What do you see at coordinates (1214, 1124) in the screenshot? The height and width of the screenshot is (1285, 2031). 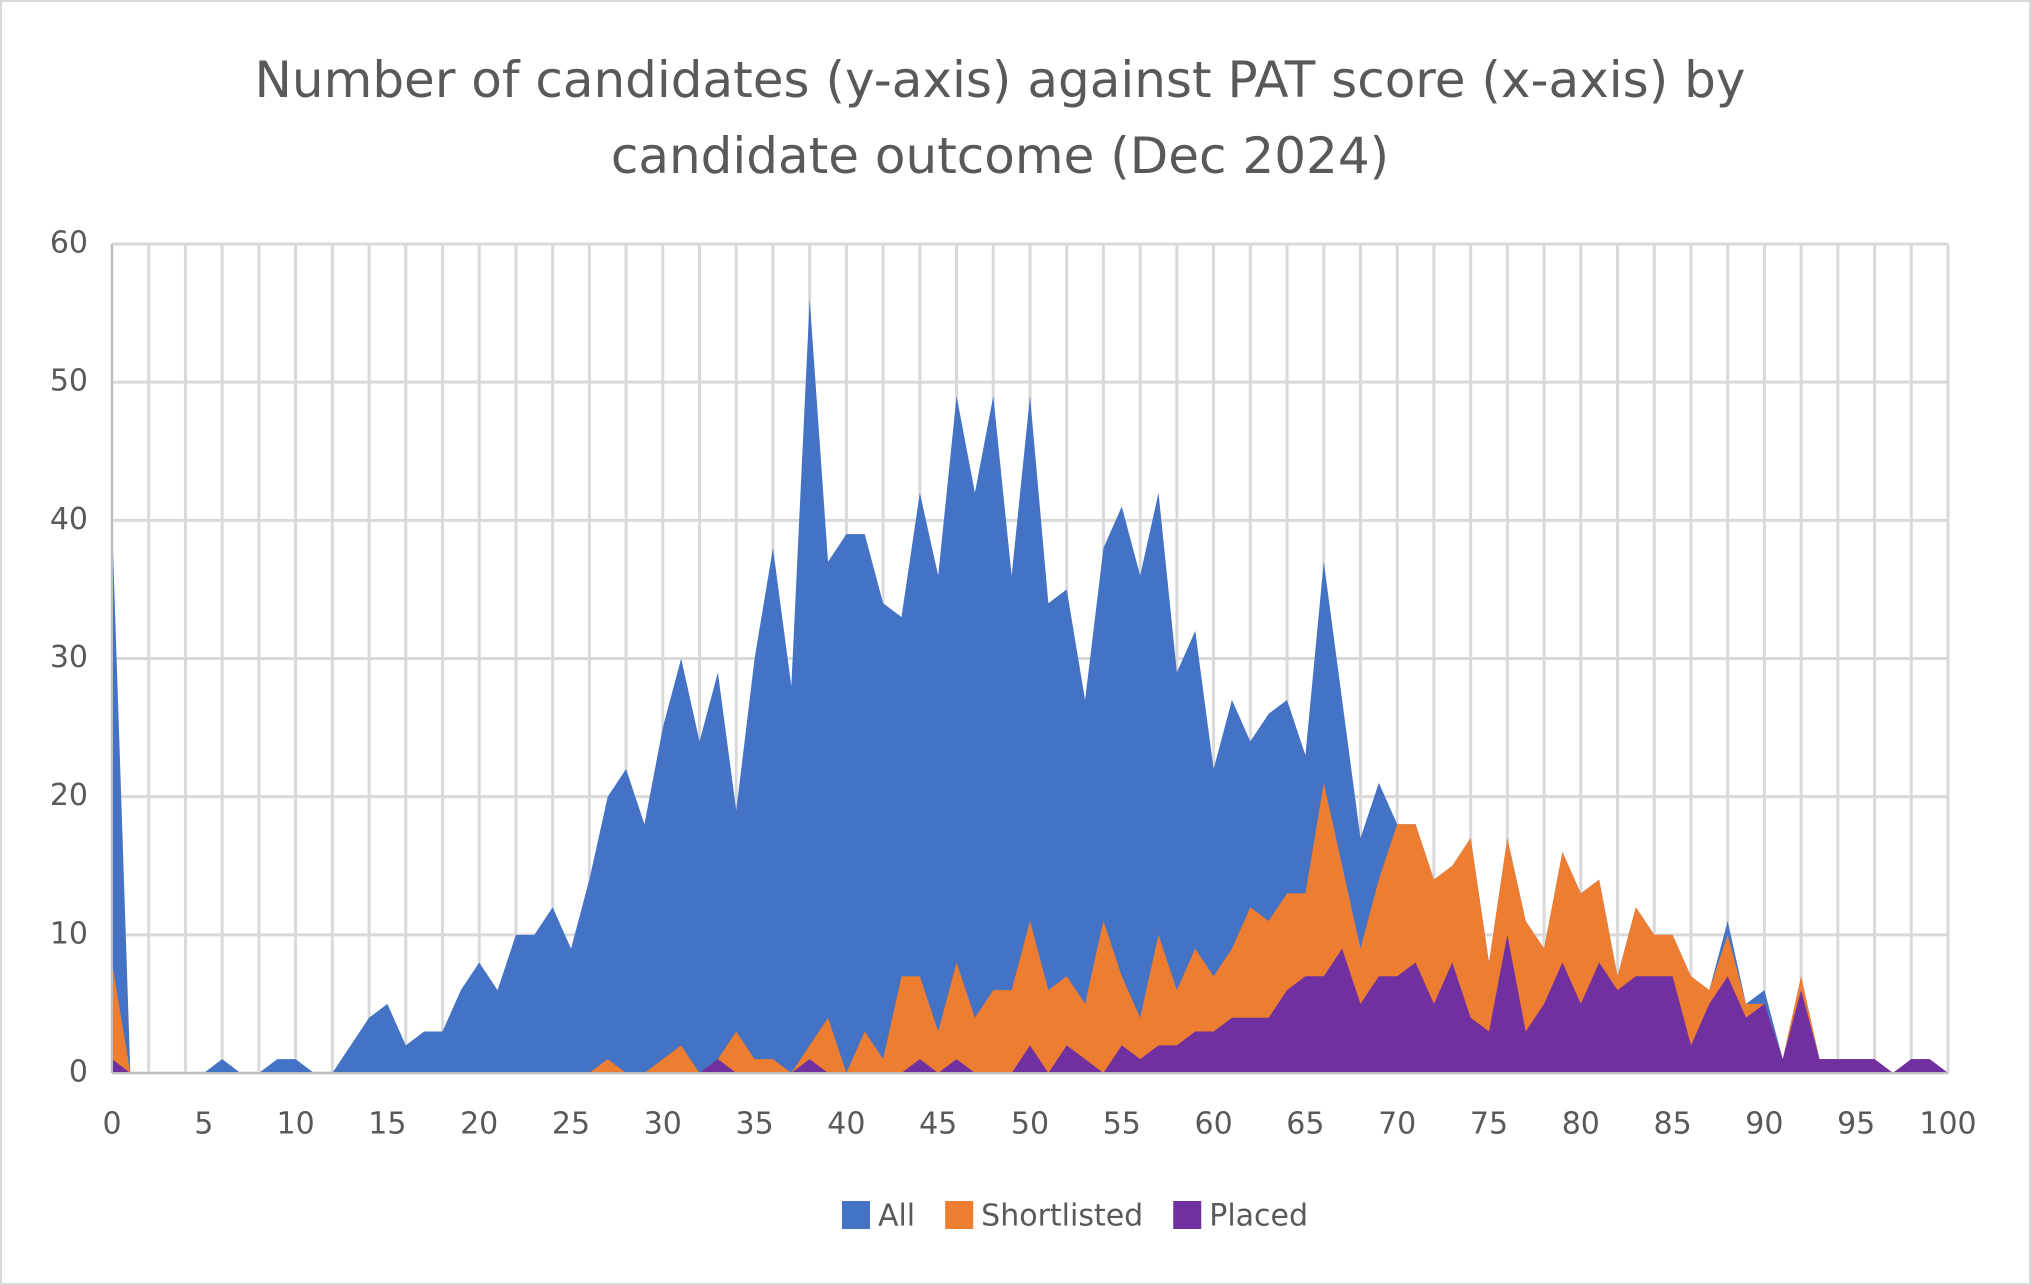 I see `x-tick-label: 60` at bounding box center [1214, 1124].